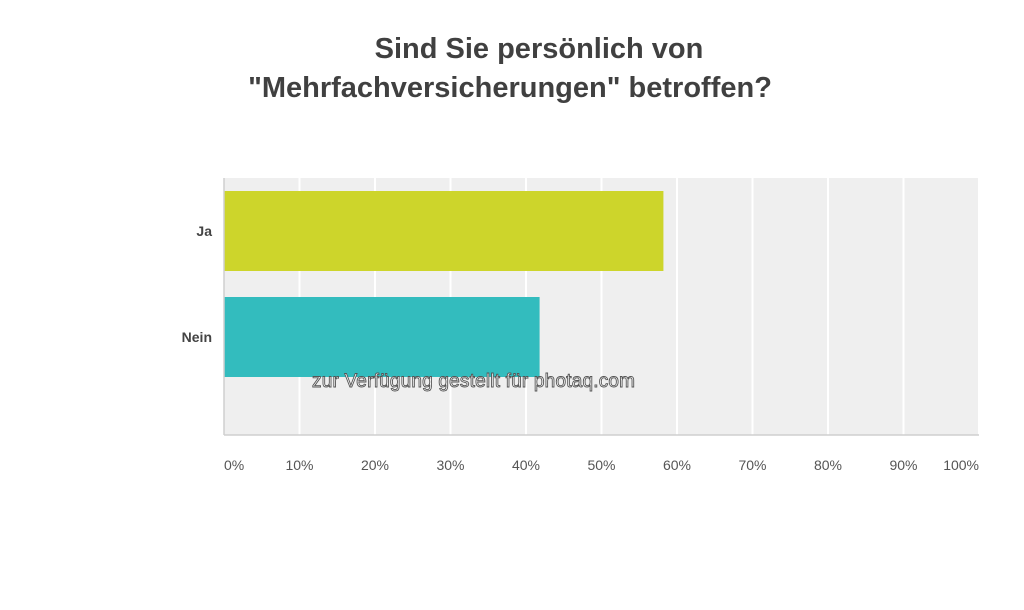 The height and width of the screenshot is (610, 1024). I want to click on x-tick-labels: 0% 10% 20% 30% 40% 50% 60% 70% 80% 90% 100%, so click(601, 465).